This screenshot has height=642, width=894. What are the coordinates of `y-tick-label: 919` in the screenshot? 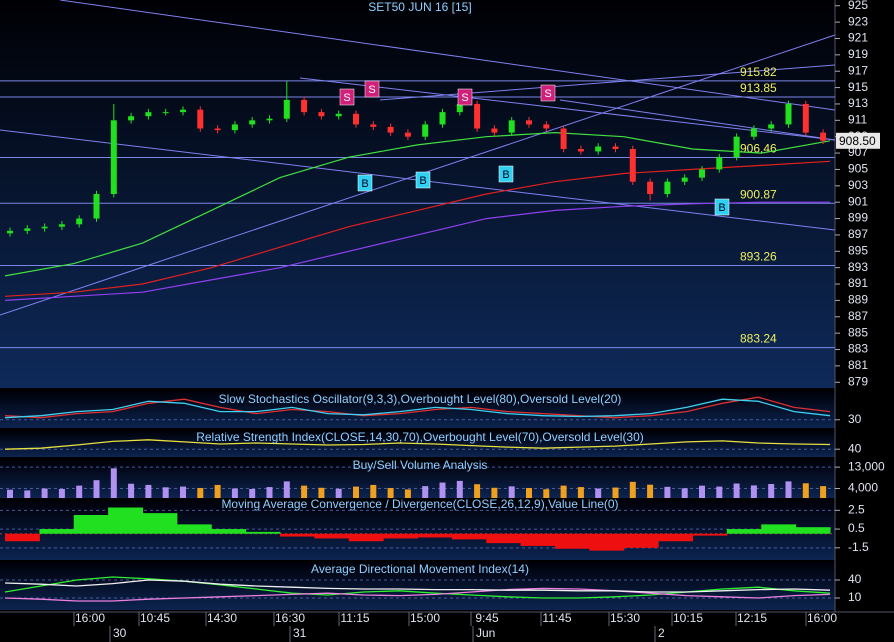 It's located at (858, 54).